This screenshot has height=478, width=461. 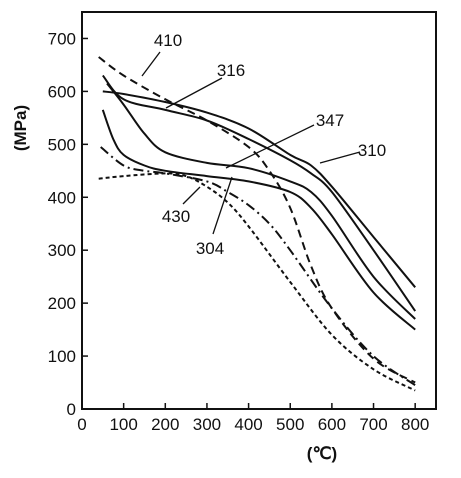 What do you see at coordinates (68, 224) in the screenshot?
I see `y-axis-ticks: 0 100 200 300 400 500 600 700` at bounding box center [68, 224].